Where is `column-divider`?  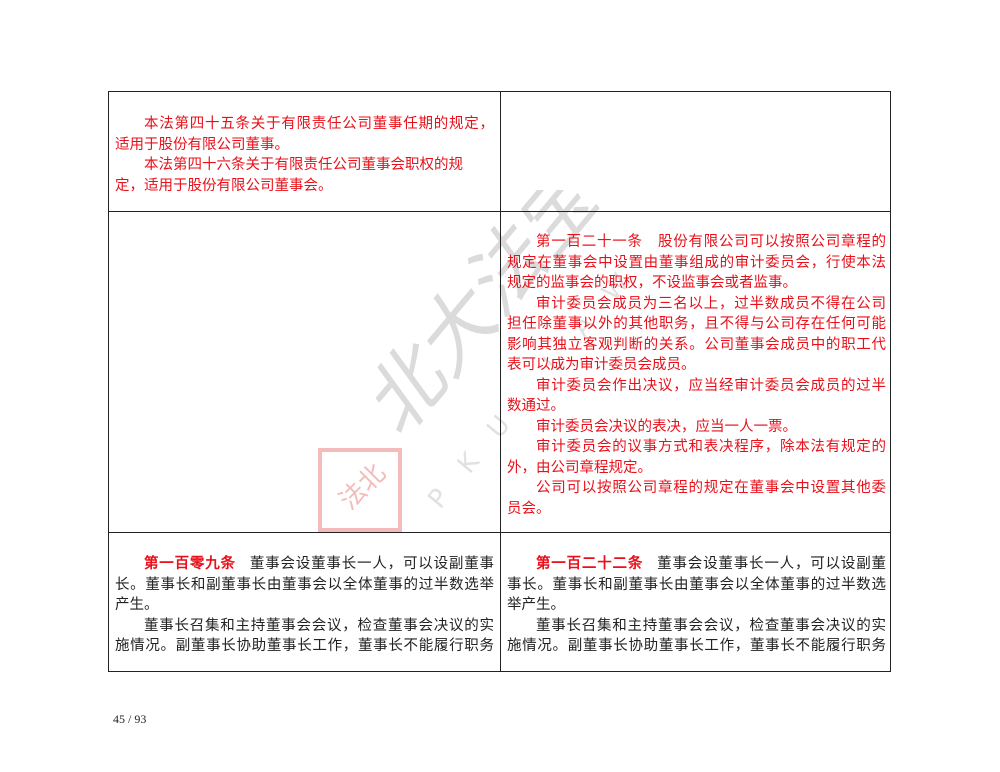
column-divider is located at coordinates (500, 381).